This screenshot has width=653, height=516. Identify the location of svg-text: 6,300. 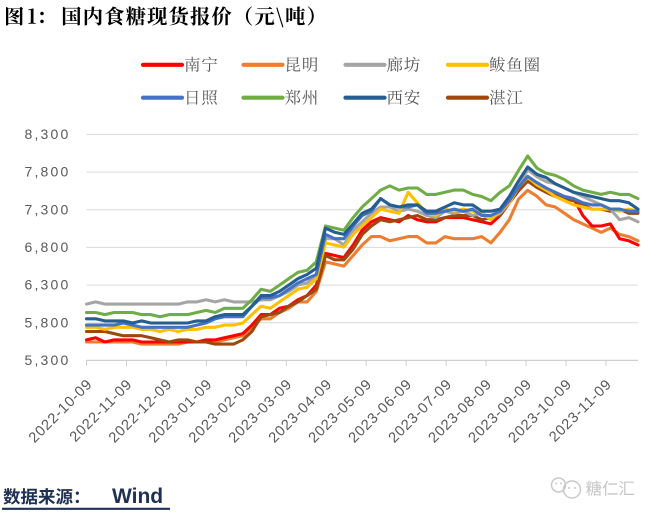
(47, 285).